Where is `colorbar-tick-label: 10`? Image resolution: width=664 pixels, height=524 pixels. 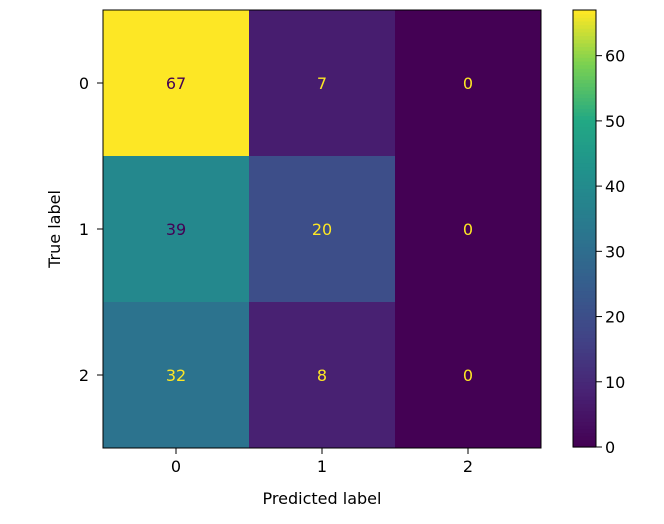 colorbar-tick-label: 10 is located at coordinates (615, 382).